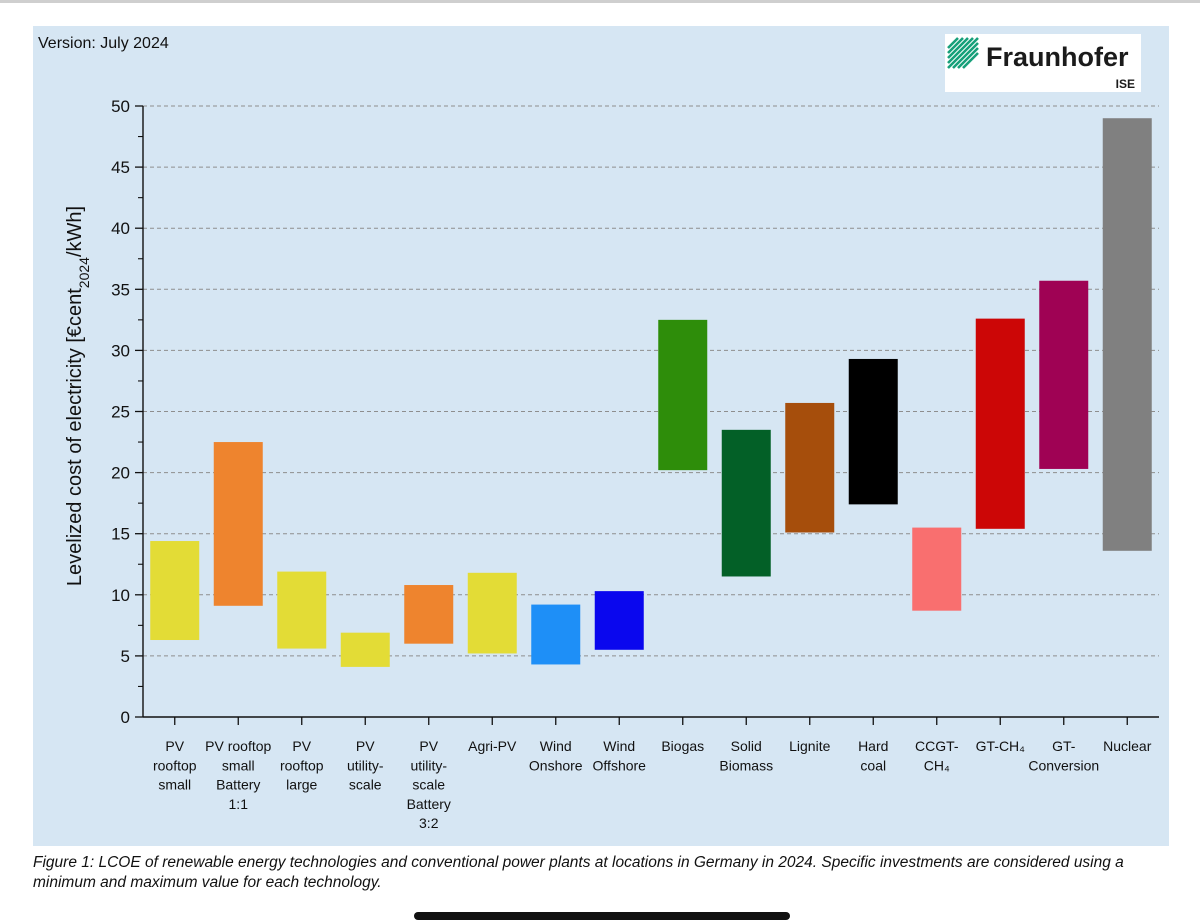 The image size is (1200, 920). I want to click on category-label: CCGT-CH₄, so click(937, 755).